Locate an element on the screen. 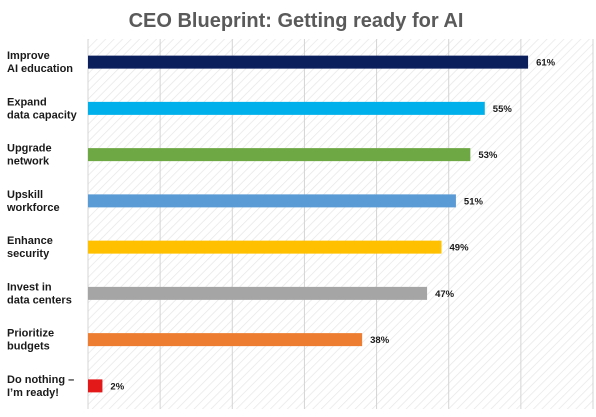 The height and width of the screenshot is (417, 596). category-label-line: Prioritize is located at coordinates (30, 334).